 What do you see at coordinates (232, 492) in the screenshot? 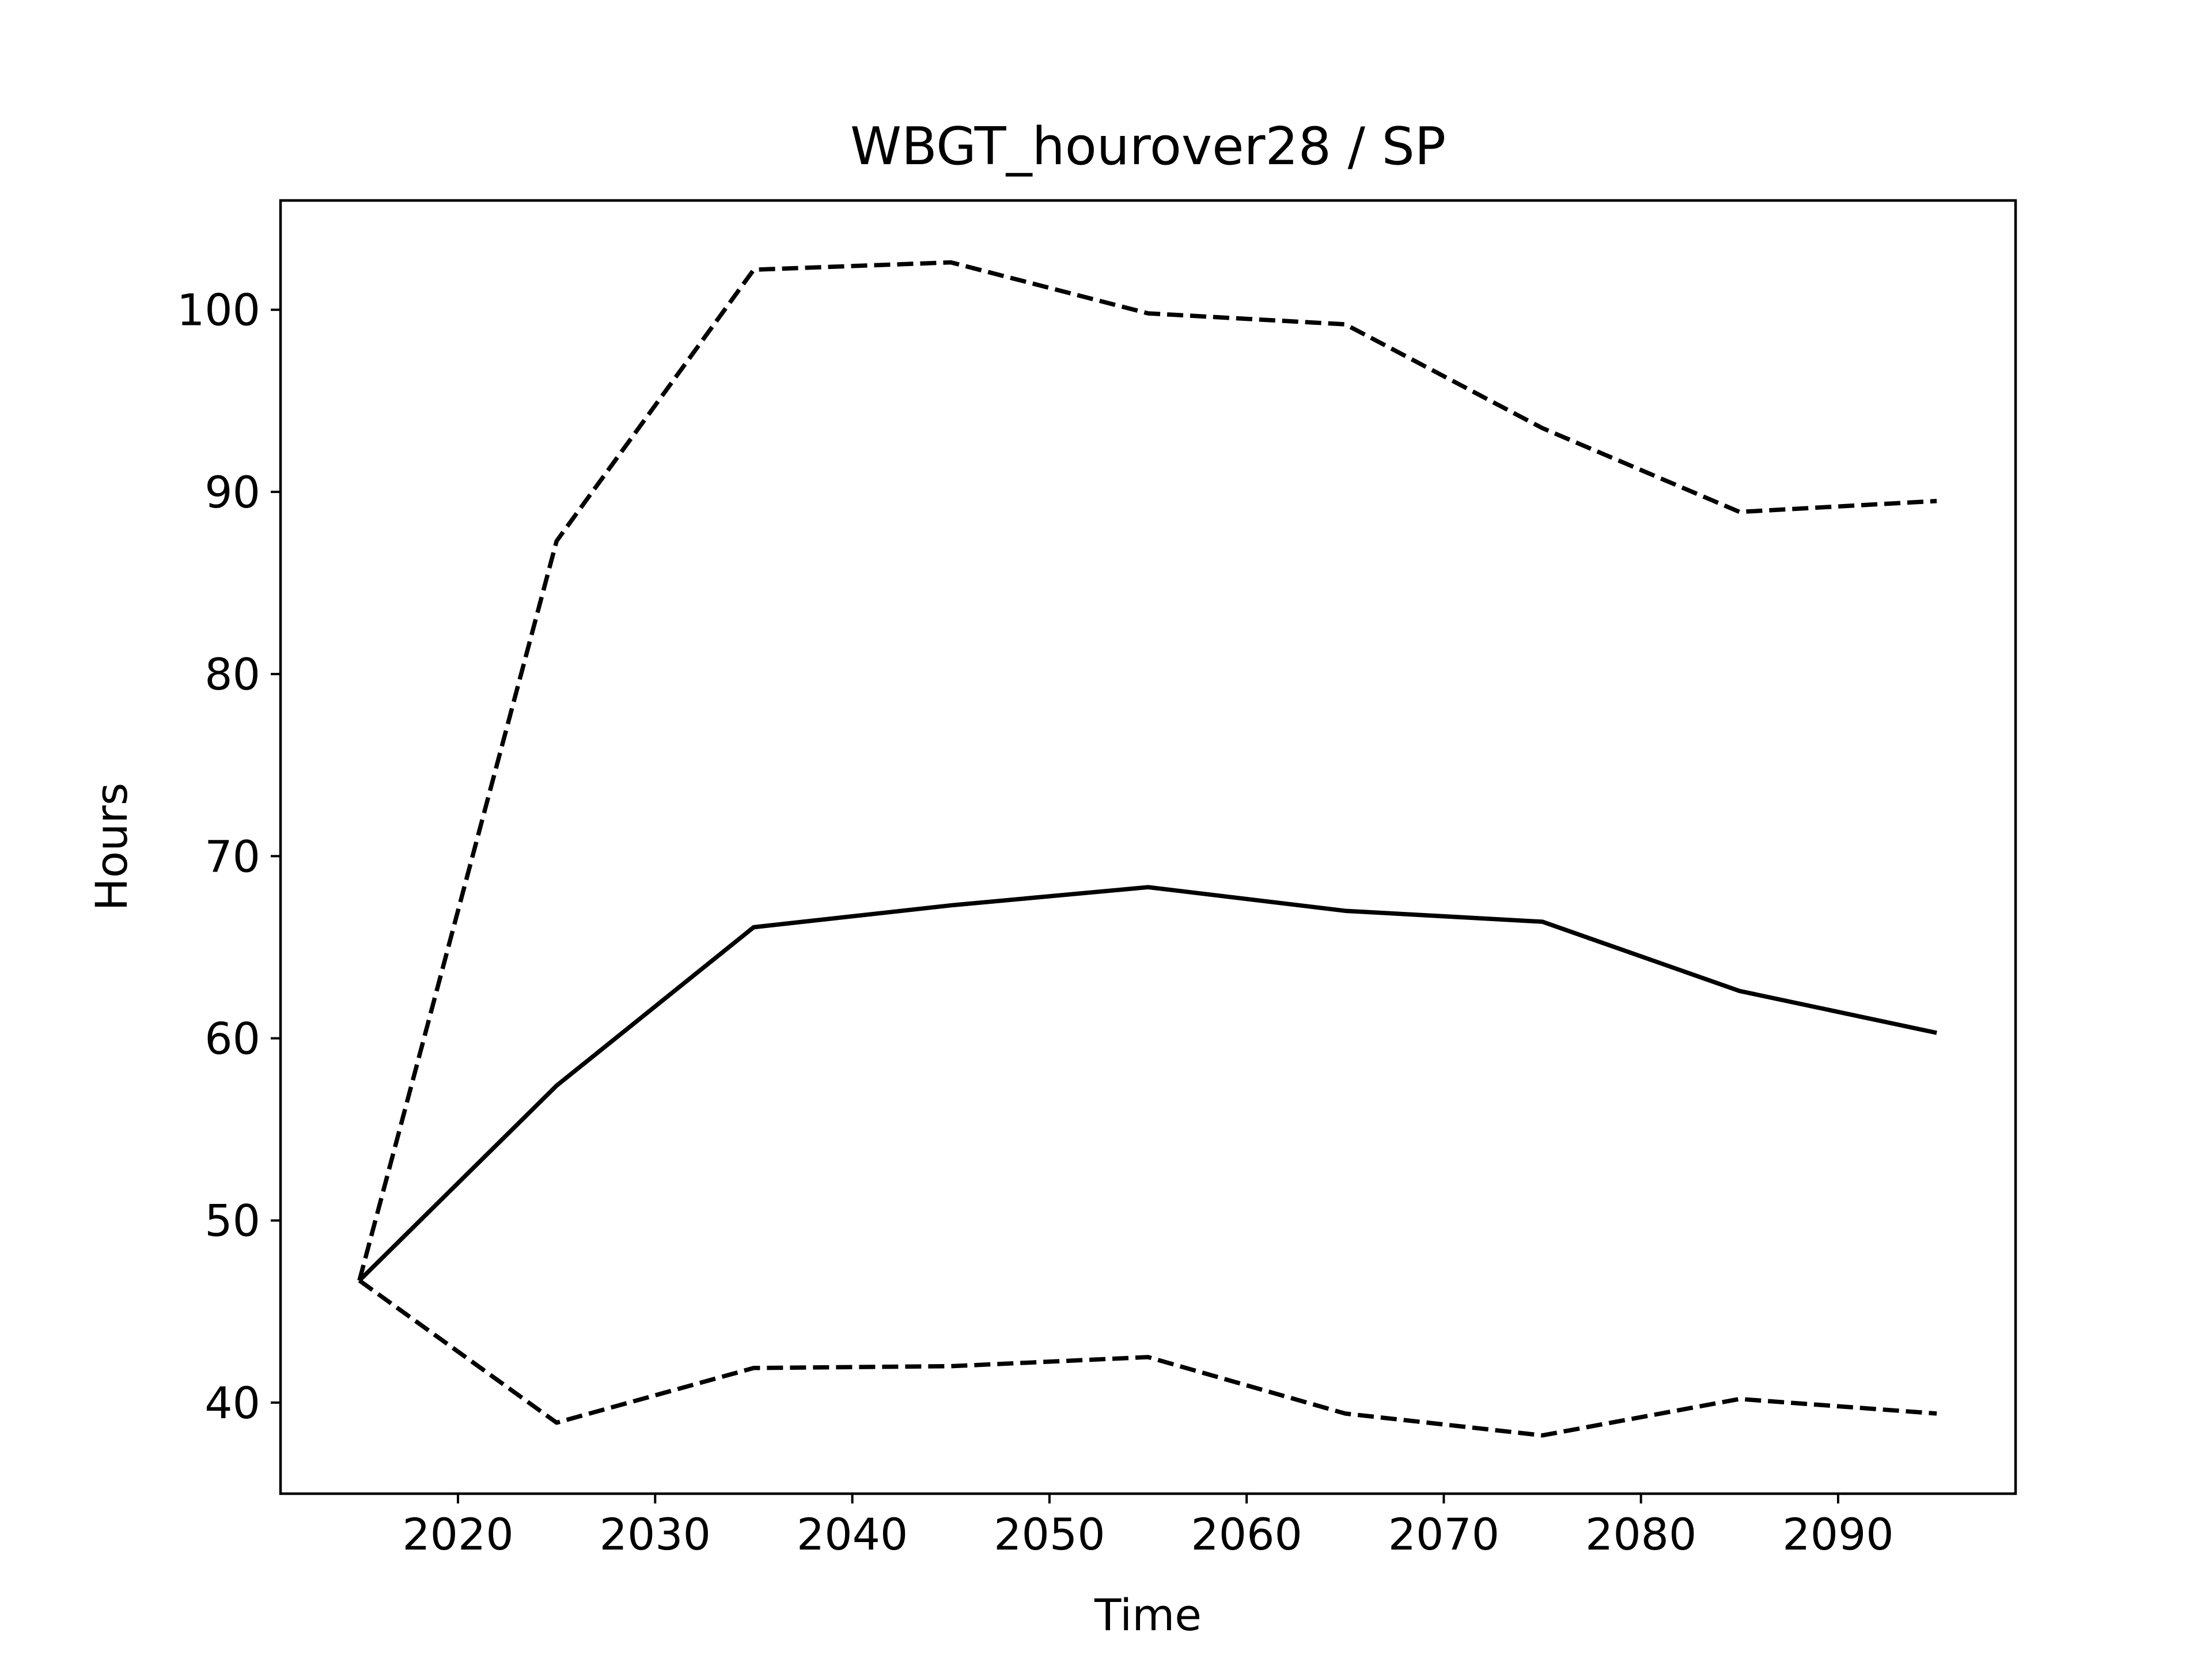
I see `y-tick-label: 90` at bounding box center [232, 492].